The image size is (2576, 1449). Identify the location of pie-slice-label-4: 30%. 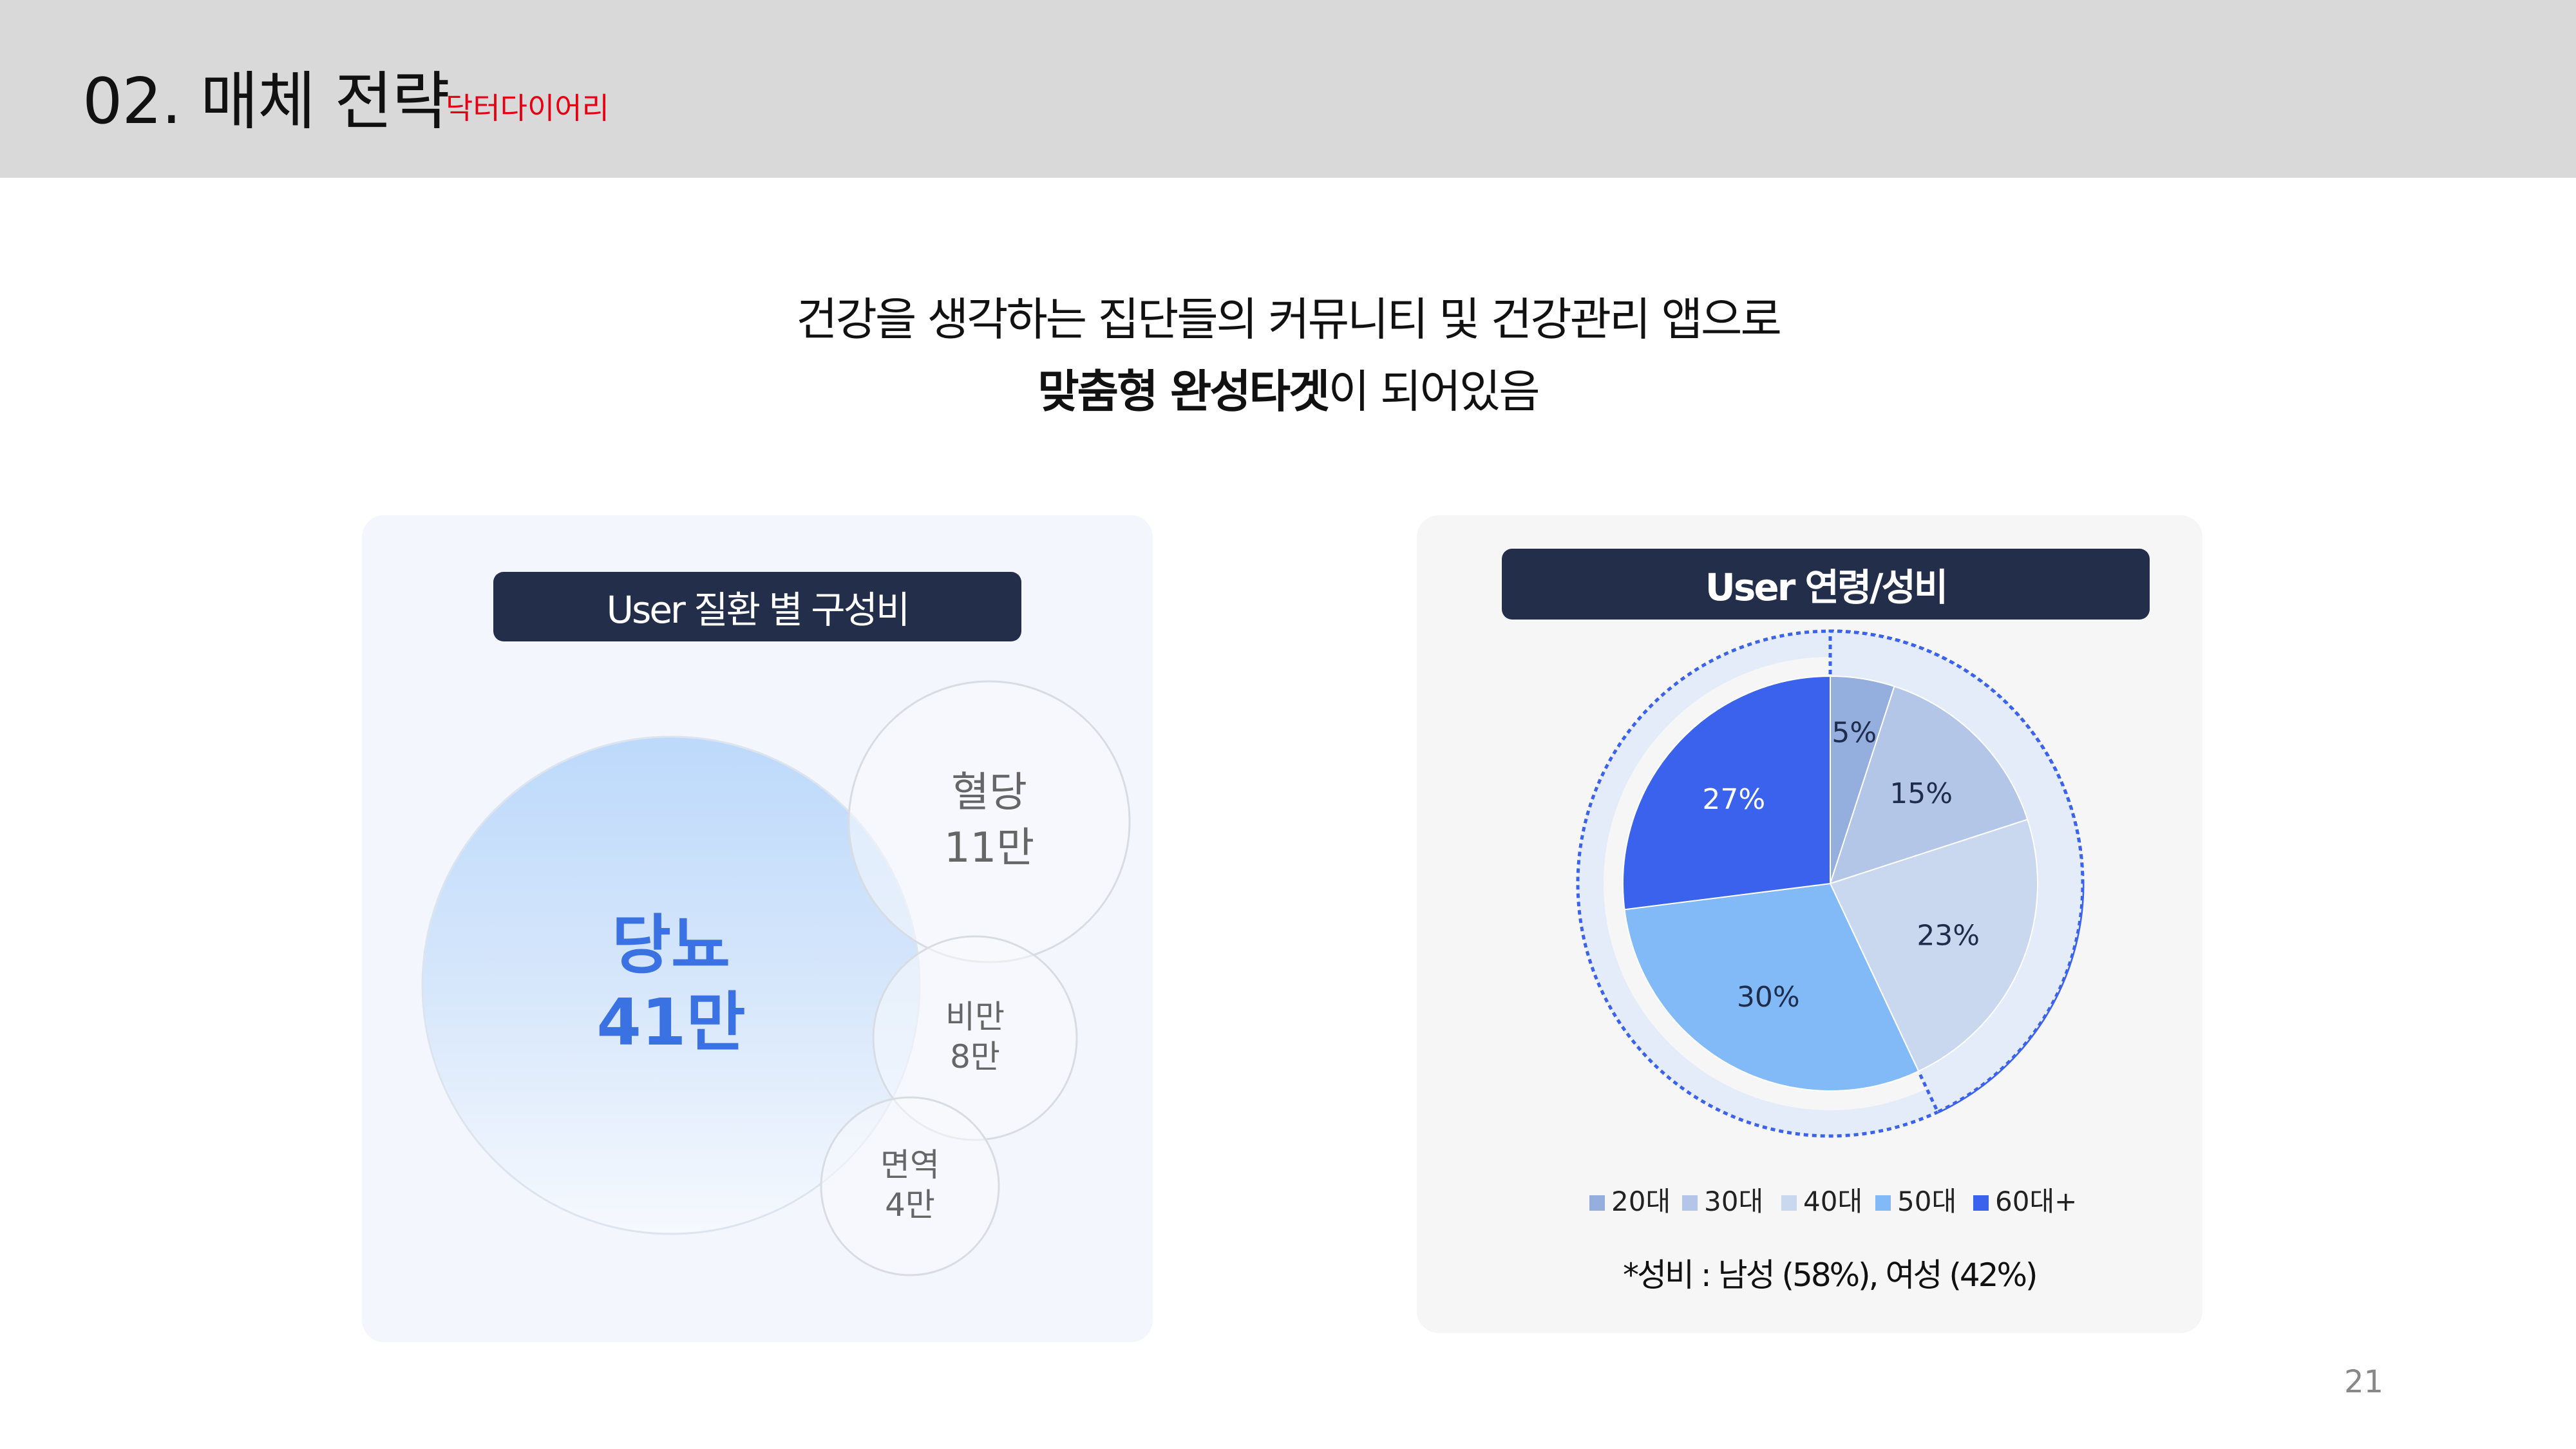
(1768, 998).